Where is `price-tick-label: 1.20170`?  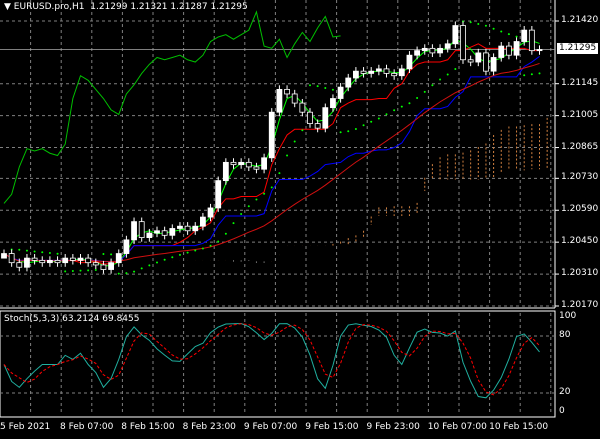
price-tick-label: 1.20170 is located at coordinates (580, 305).